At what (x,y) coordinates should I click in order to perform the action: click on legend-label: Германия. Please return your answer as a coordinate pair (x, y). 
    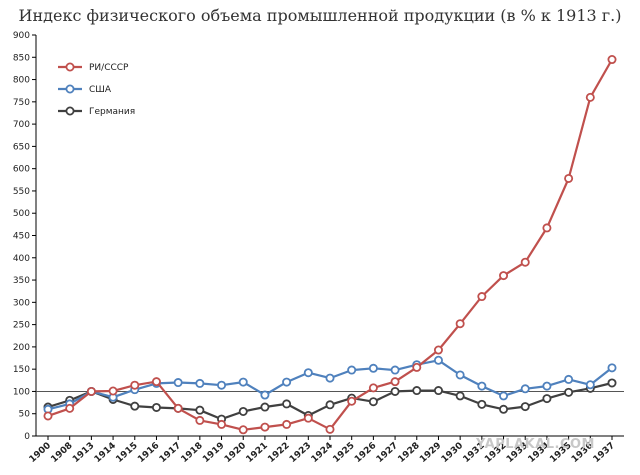
    Looking at the image, I should click on (112, 112).